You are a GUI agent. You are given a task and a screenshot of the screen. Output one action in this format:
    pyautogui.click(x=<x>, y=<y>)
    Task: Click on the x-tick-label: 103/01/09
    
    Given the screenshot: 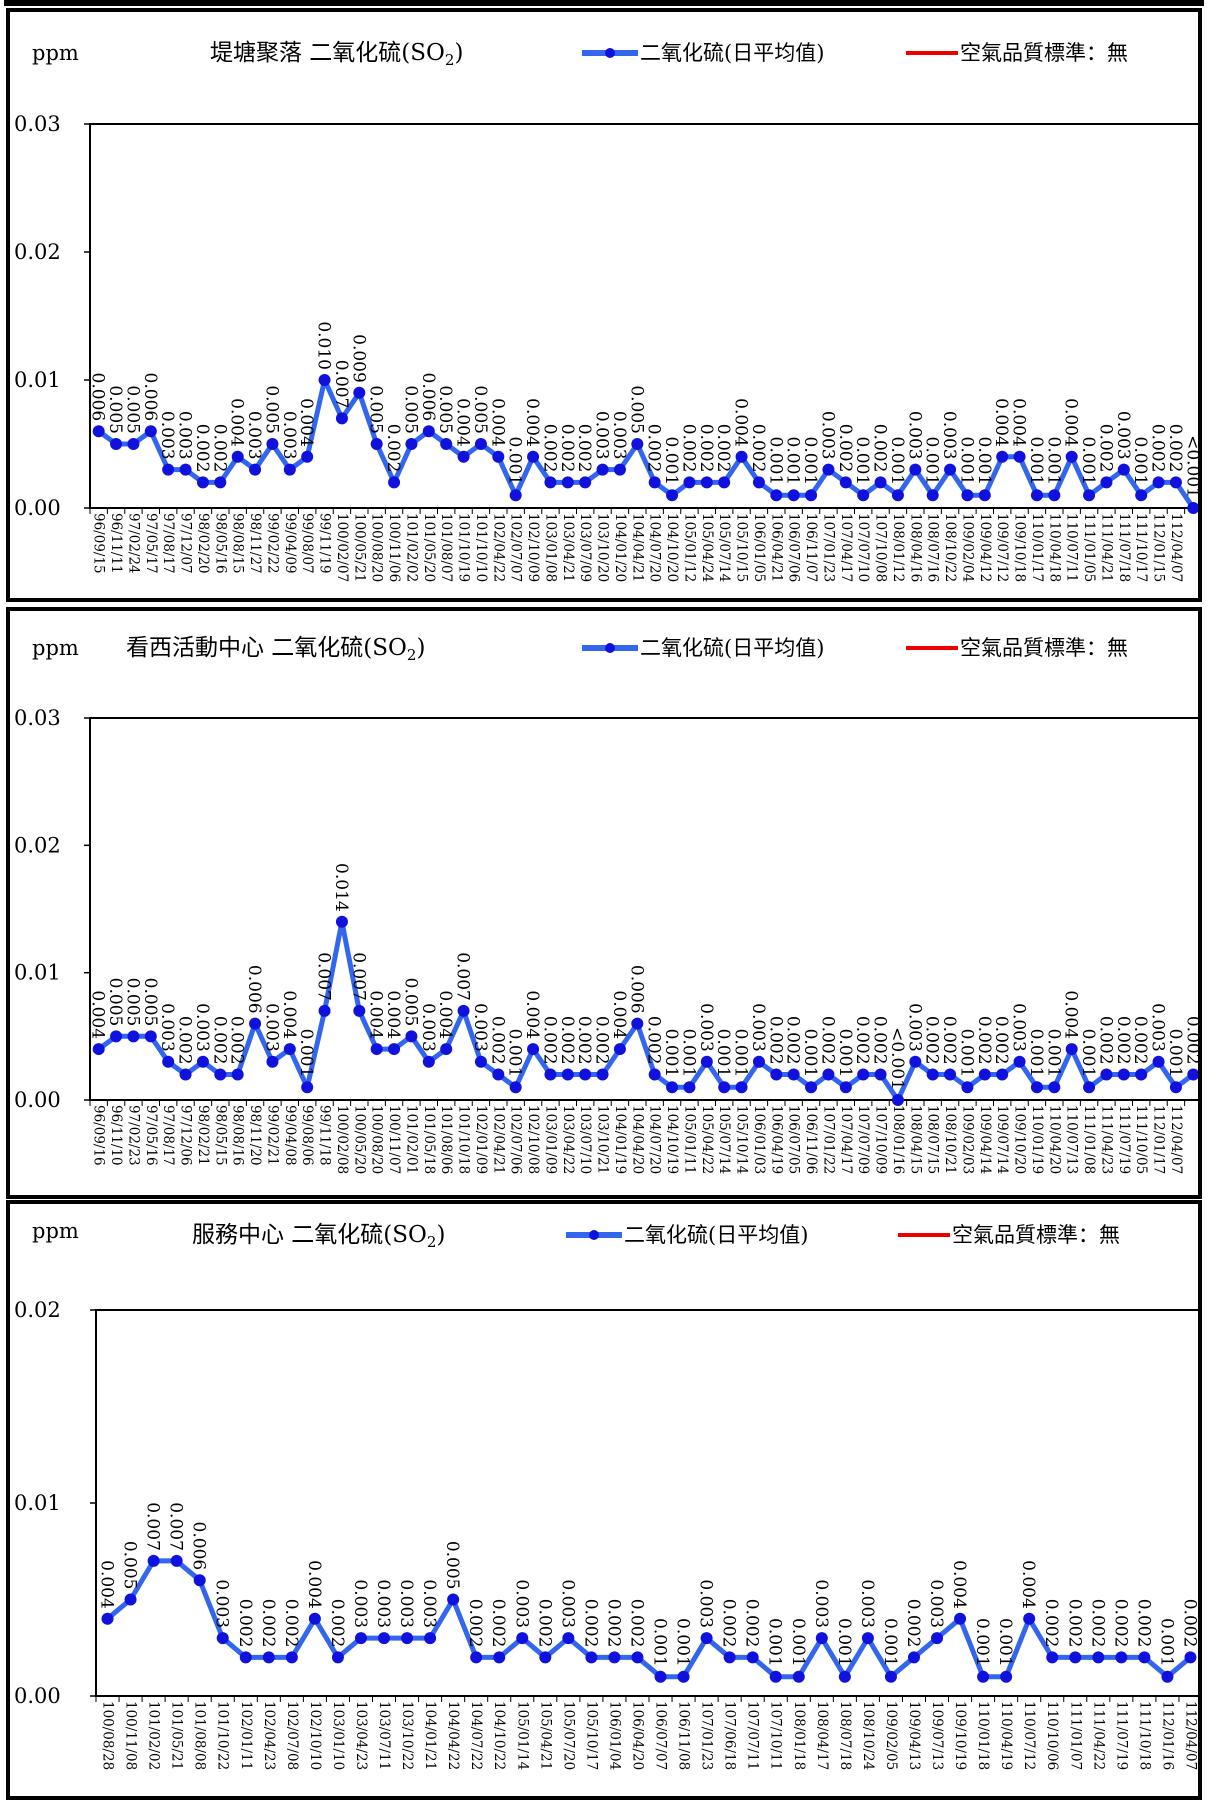 What is the action you would take?
    pyautogui.click(x=550, y=1139)
    